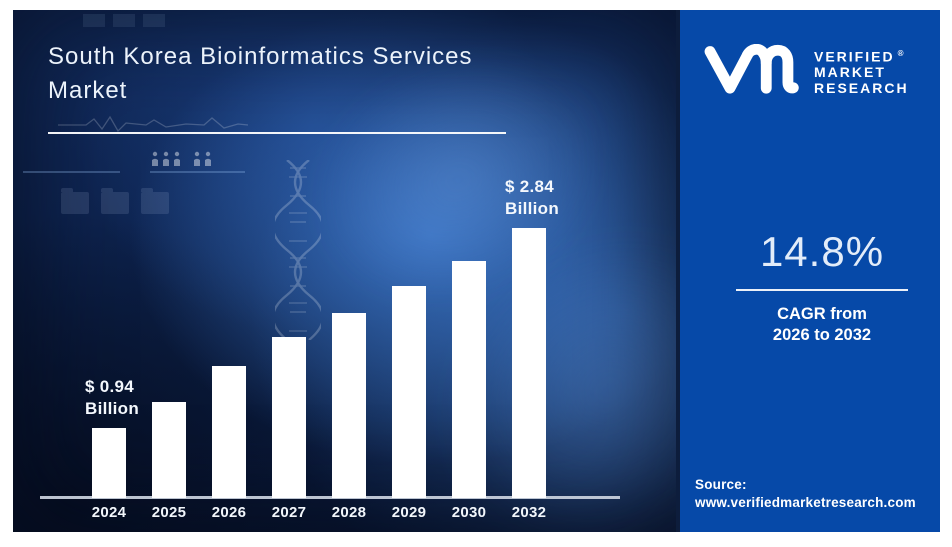 The height and width of the screenshot is (547, 952). What do you see at coordinates (820, 325) in the screenshot?
I see `cagr-label: CAGR from 2026 to 2032` at bounding box center [820, 325].